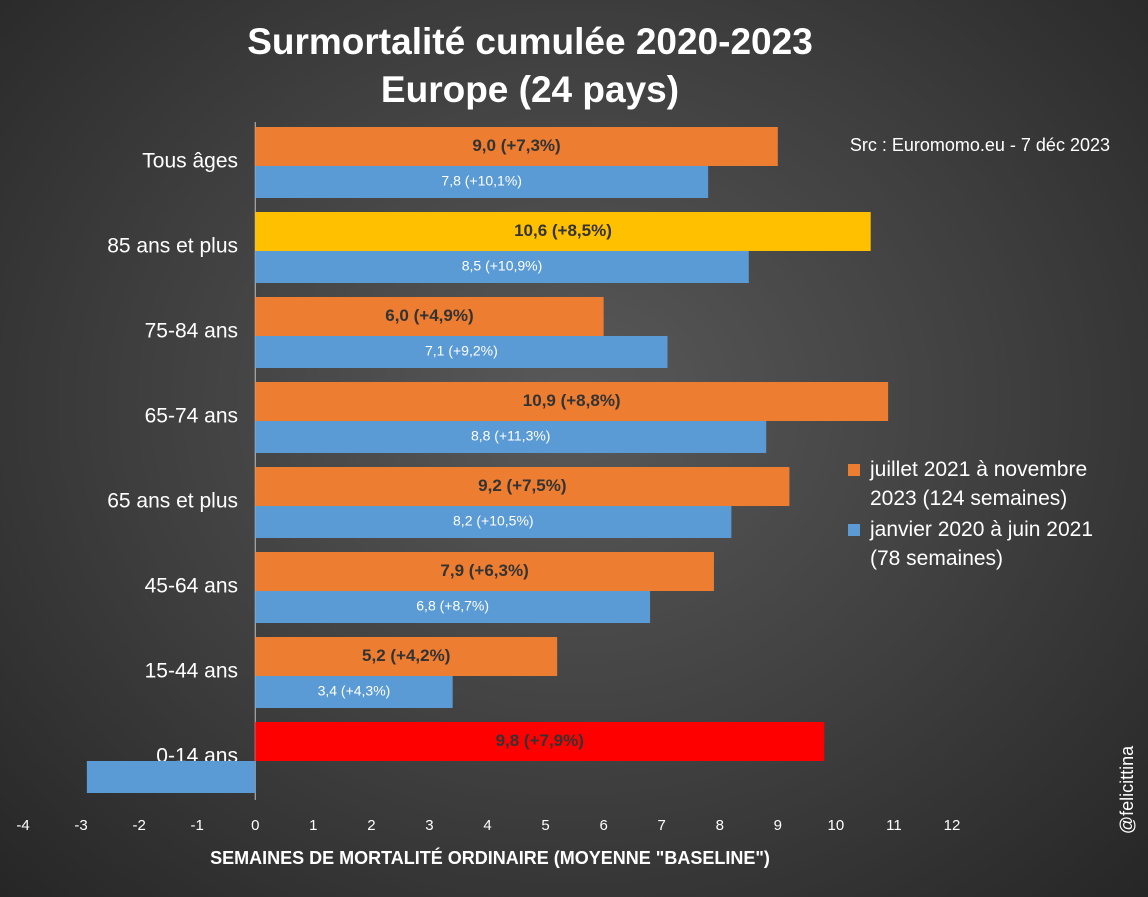 Image resolution: width=1148 pixels, height=897 pixels. I want to click on value-label: 6,0 (+4,9%), so click(429, 315).